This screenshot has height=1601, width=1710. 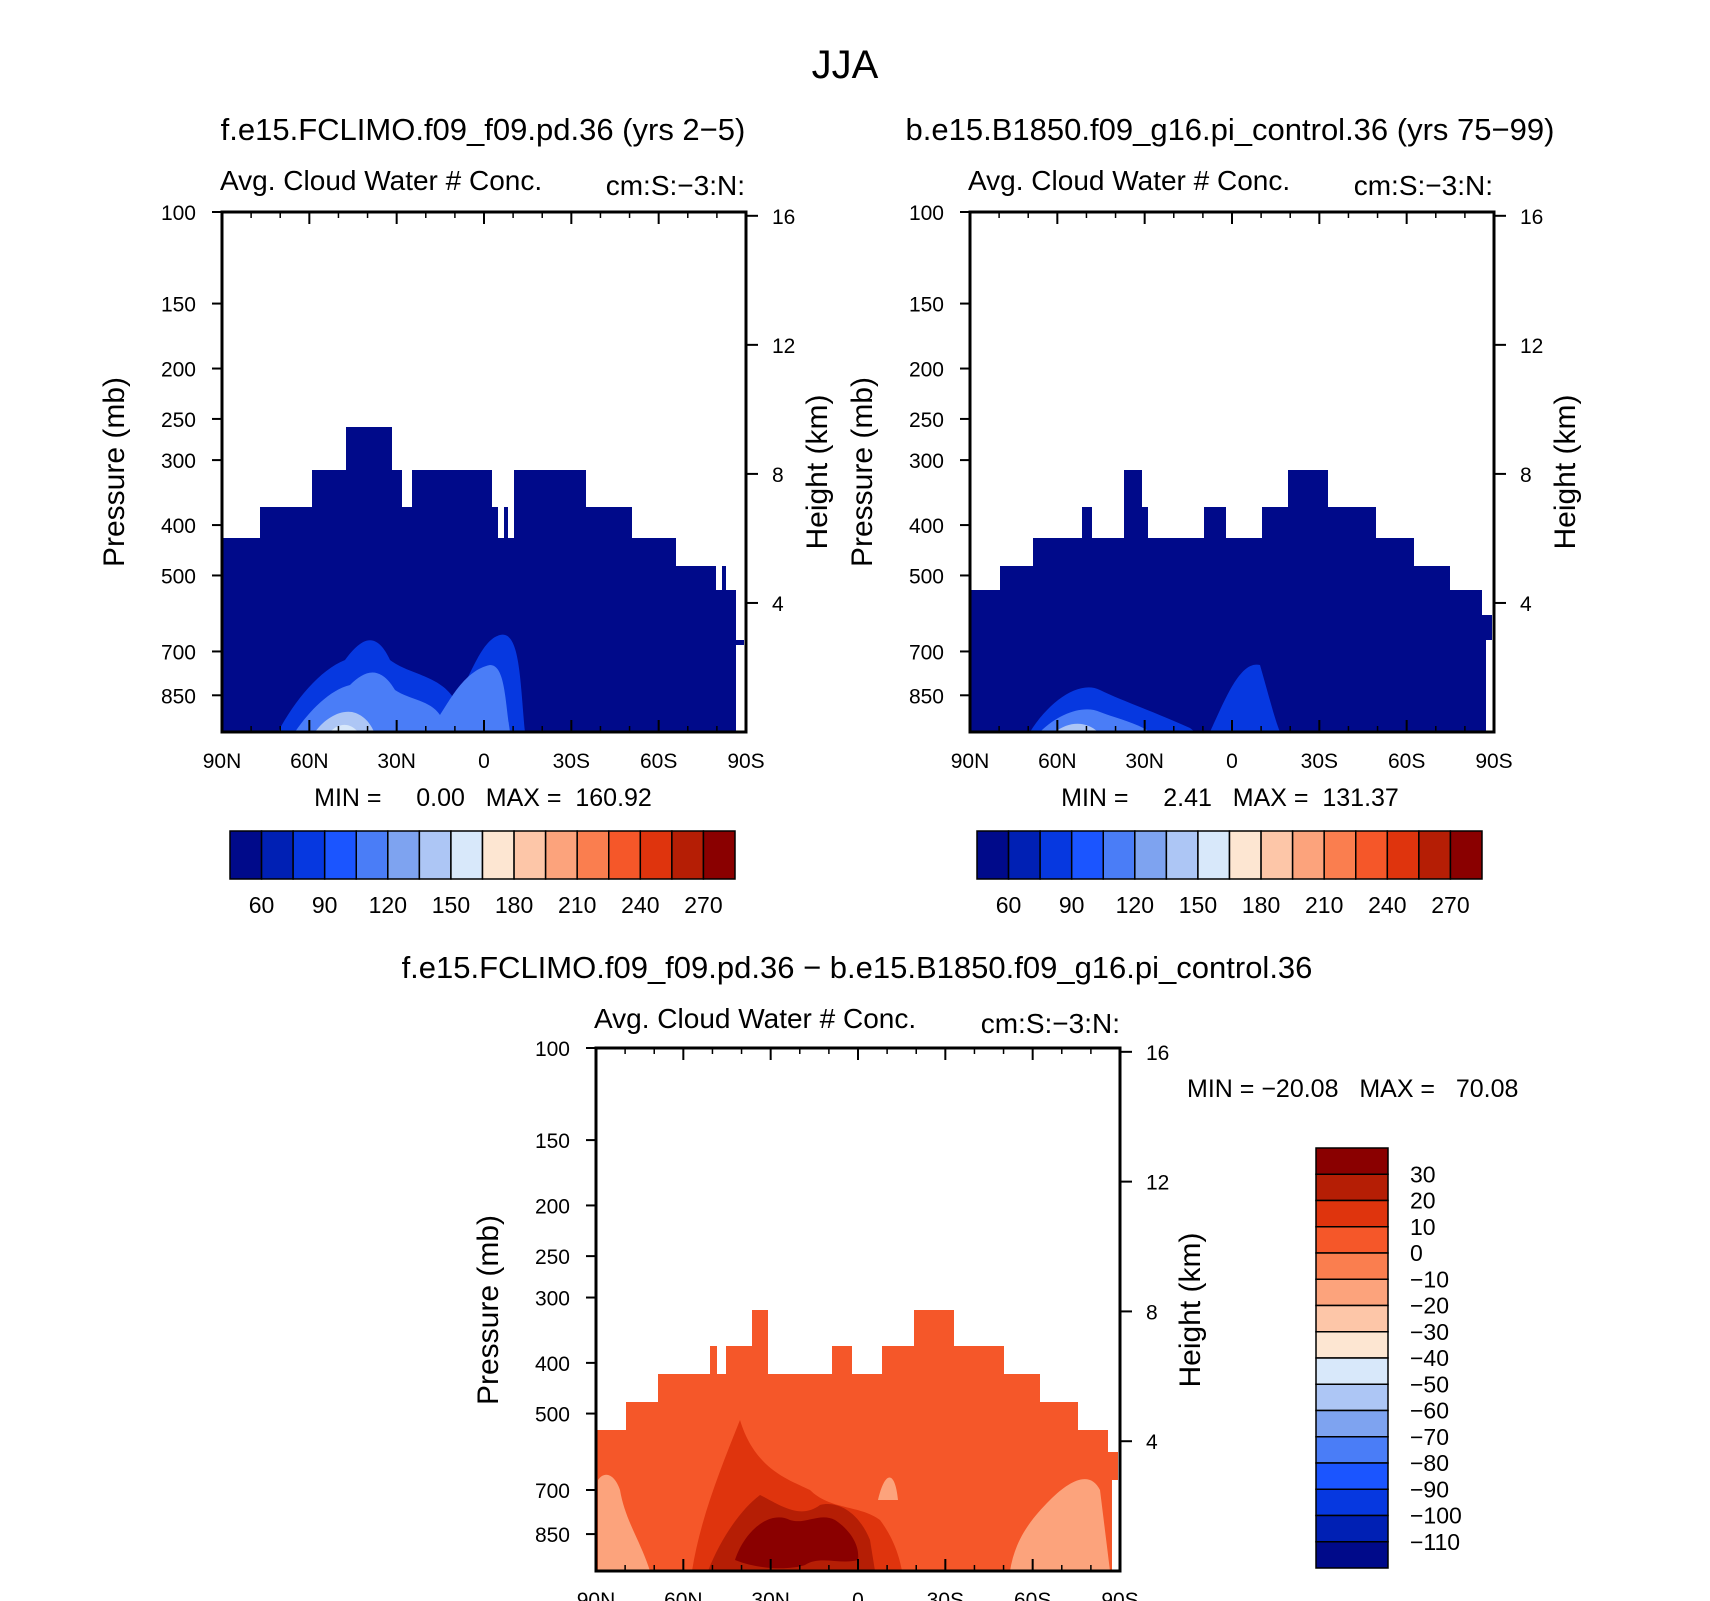 I want to click on y-axis-label: Pressure (mb), so click(x=114, y=472).